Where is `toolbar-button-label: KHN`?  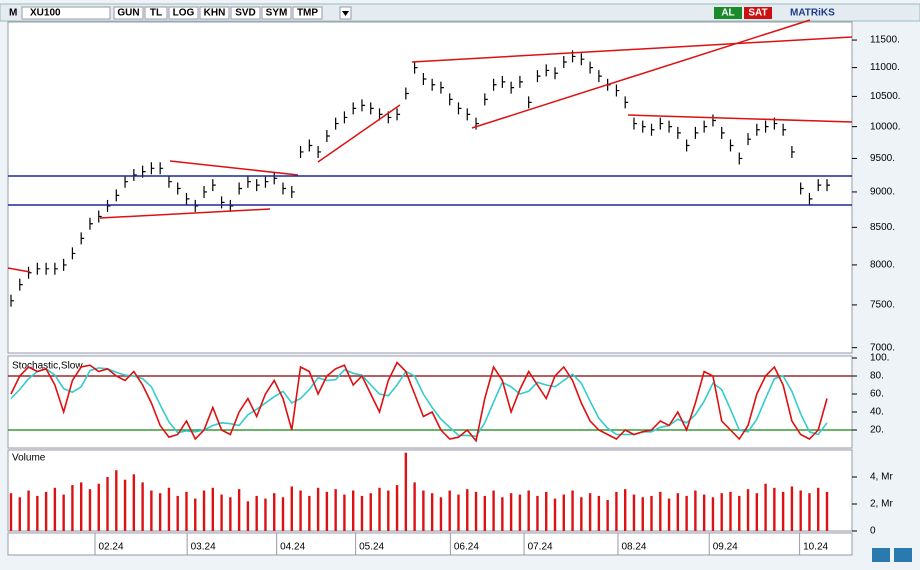 toolbar-button-label: KHN is located at coordinates (215, 13).